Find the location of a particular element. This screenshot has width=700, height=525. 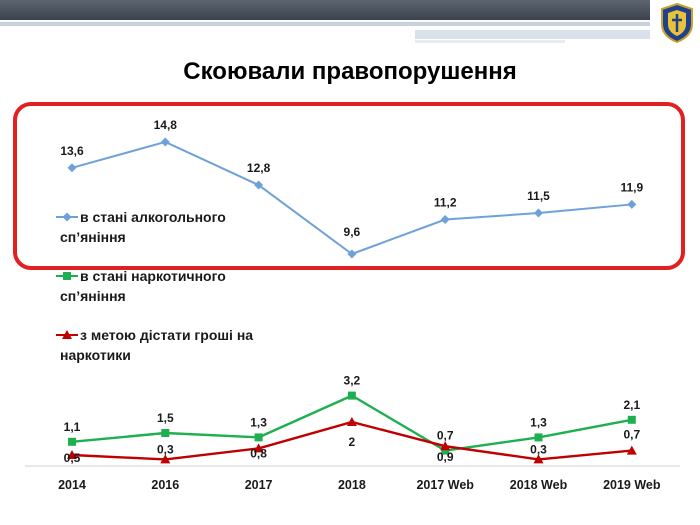

legend-alcohol: в стані алкогольного is located at coordinates (153, 217).